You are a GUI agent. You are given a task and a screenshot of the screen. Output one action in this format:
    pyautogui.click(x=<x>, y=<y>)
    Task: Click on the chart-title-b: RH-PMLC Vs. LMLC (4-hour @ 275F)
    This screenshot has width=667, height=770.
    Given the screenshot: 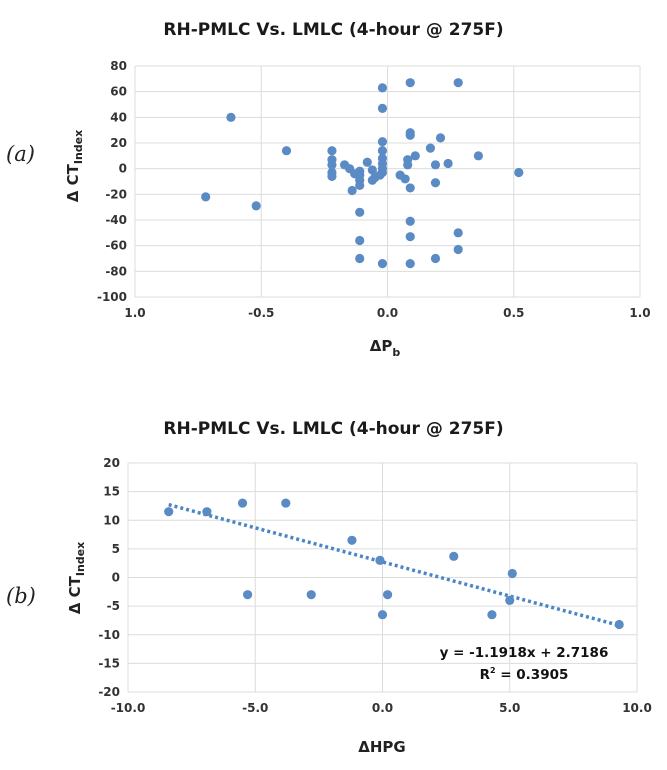 What is the action you would take?
    pyautogui.click(x=333, y=429)
    